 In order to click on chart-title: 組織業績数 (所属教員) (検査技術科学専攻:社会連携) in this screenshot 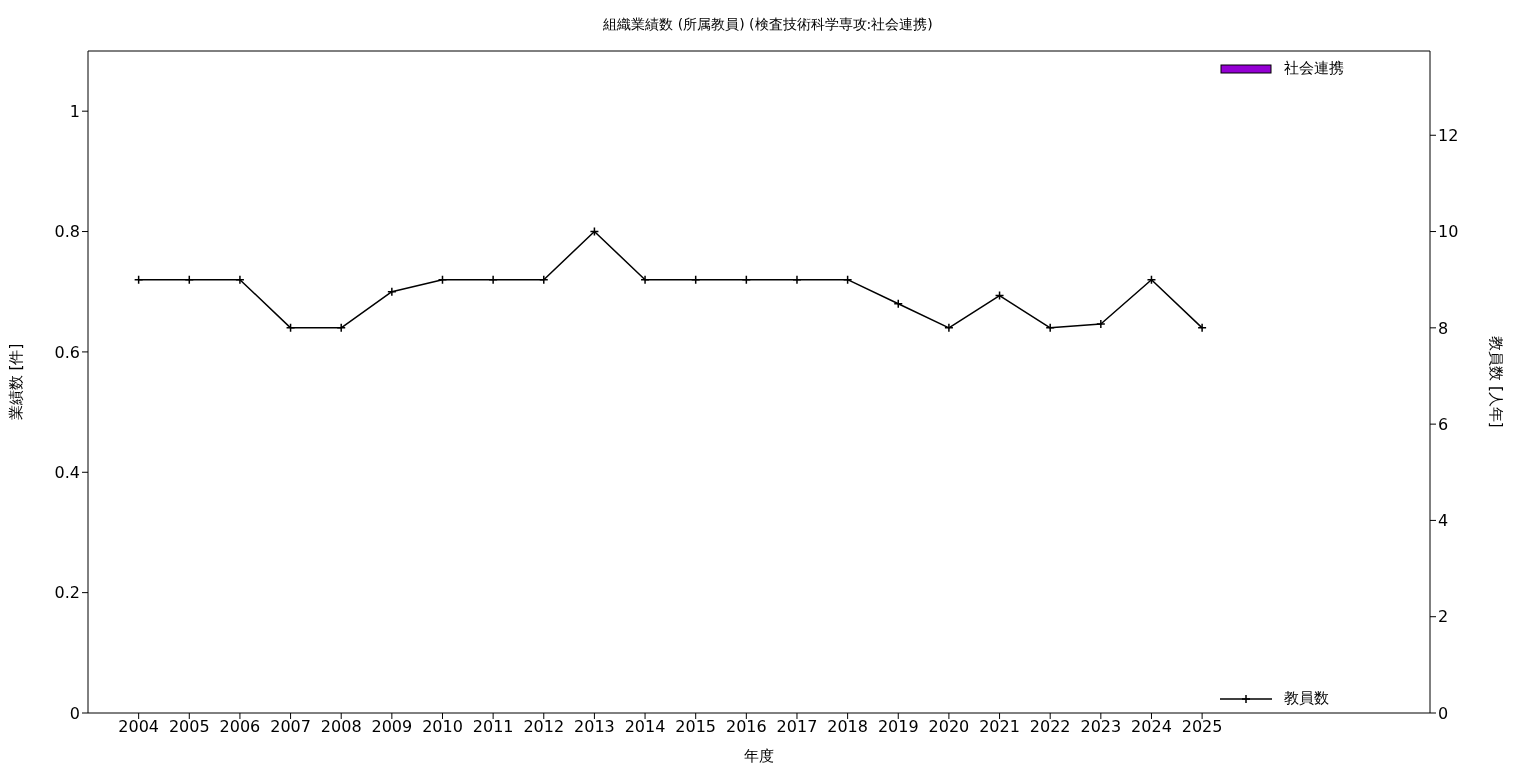, I will do `click(768, 25)`.